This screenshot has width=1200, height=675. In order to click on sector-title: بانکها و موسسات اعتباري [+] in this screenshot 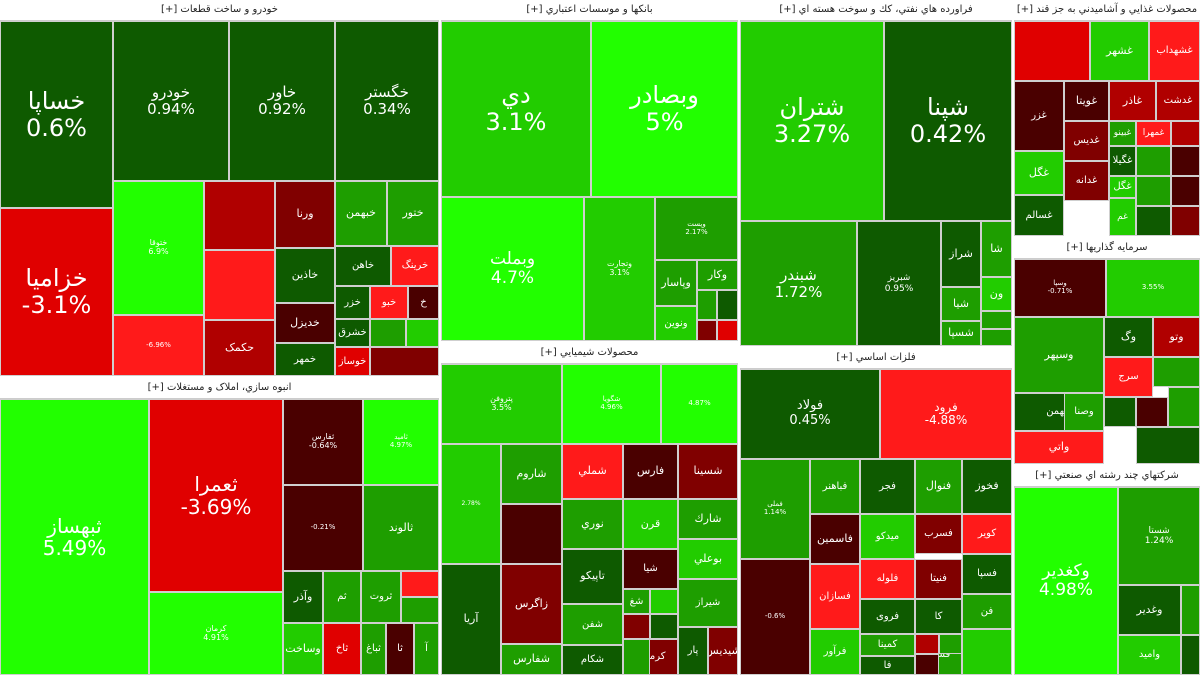, I will do `click(589, 10)`.